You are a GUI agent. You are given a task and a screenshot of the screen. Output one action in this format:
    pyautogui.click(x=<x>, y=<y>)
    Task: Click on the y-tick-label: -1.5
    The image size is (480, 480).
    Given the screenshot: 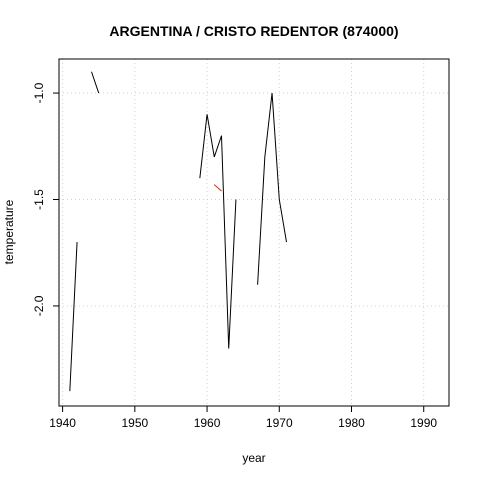 What is the action you would take?
    pyautogui.click(x=39, y=199)
    